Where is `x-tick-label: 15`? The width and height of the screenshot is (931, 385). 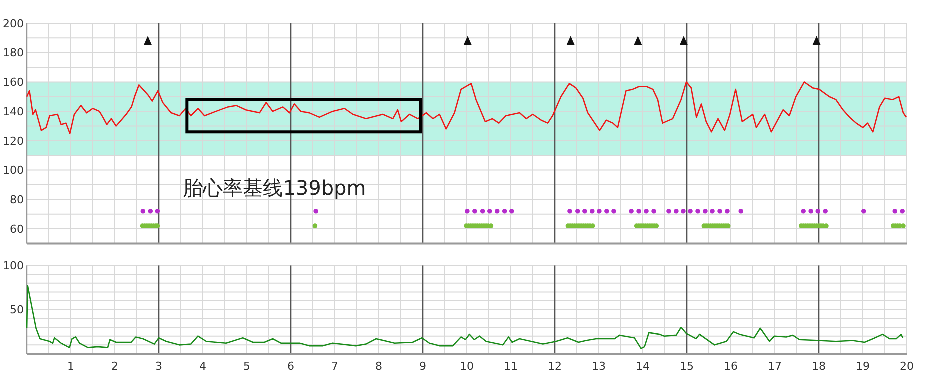
x-tick-label: 15 is located at coordinates (687, 366).